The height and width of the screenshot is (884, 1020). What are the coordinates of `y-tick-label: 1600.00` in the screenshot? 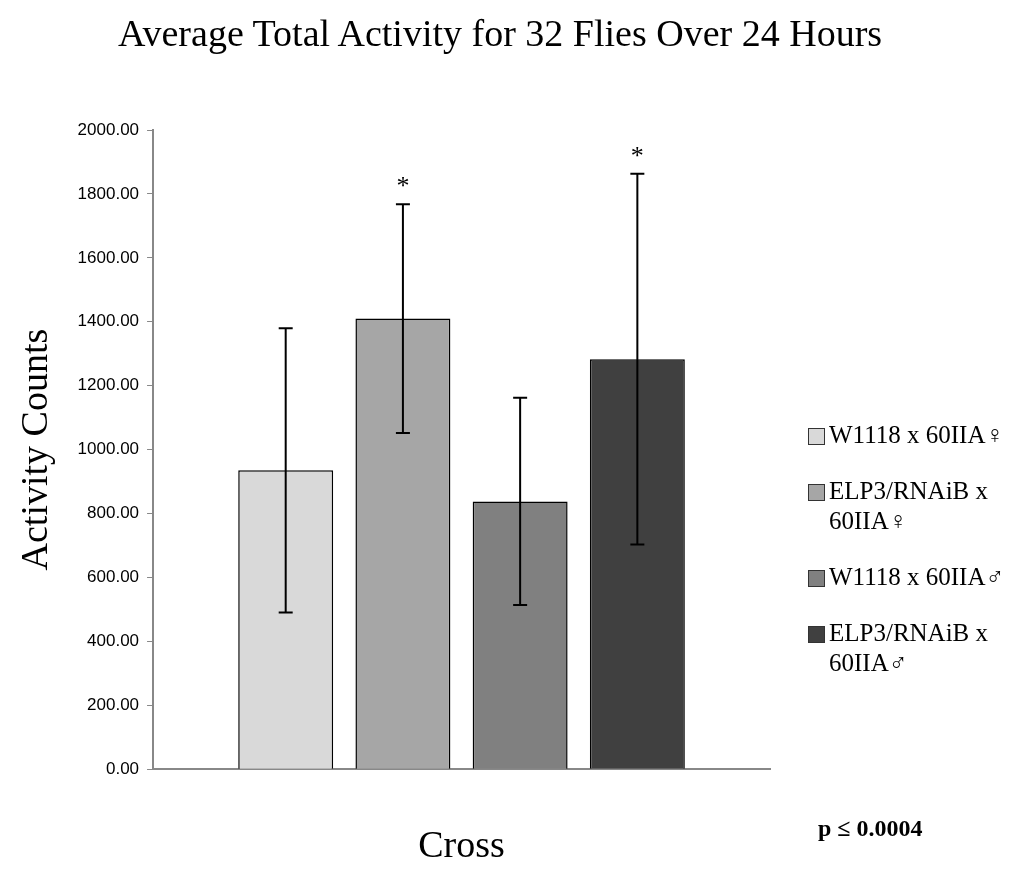 It's located at (108, 257).